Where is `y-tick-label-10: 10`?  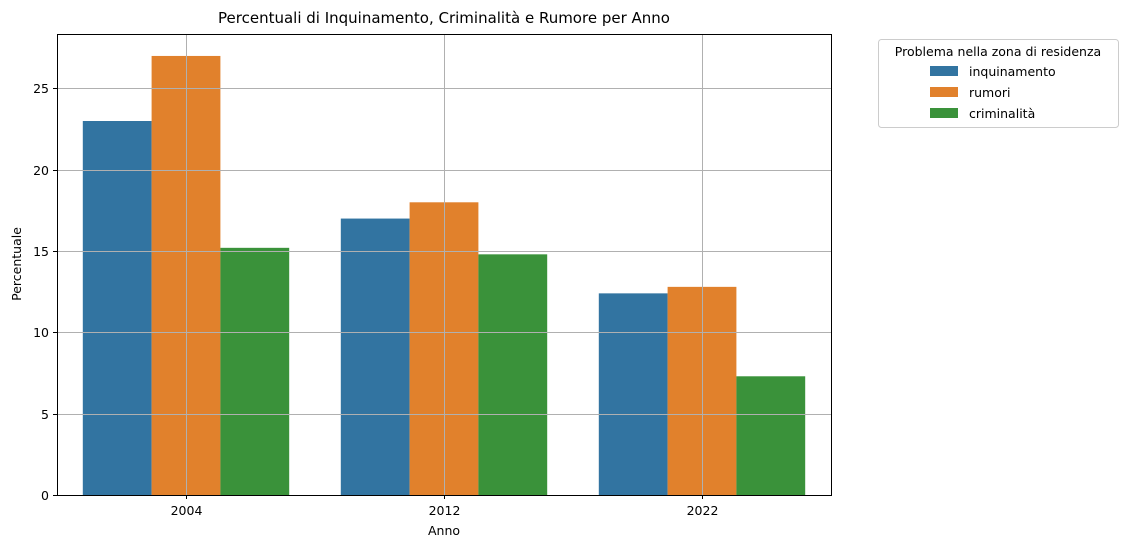
y-tick-label-10: 10 is located at coordinates (41, 332).